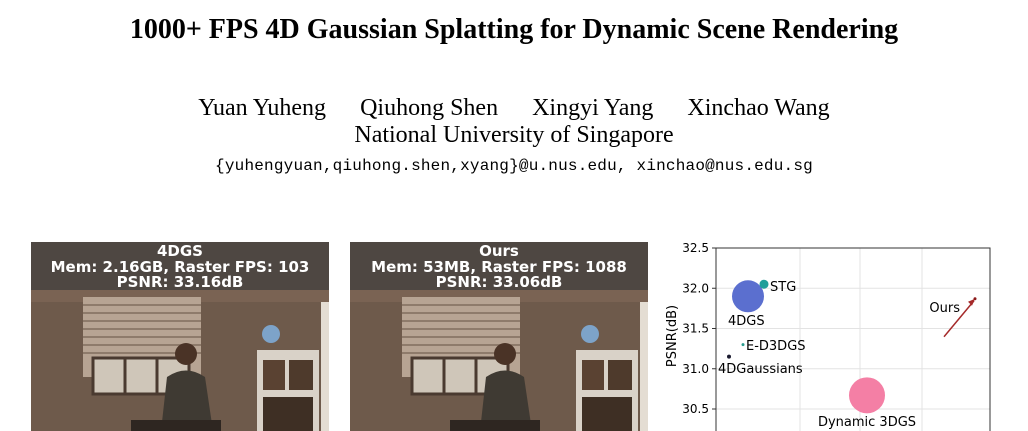 This screenshot has width=1028, height=431. What do you see at coordinates (695, 248) in the screenshot?
I see `y-tick-label: 32.5` at bounding box center [695, 248].